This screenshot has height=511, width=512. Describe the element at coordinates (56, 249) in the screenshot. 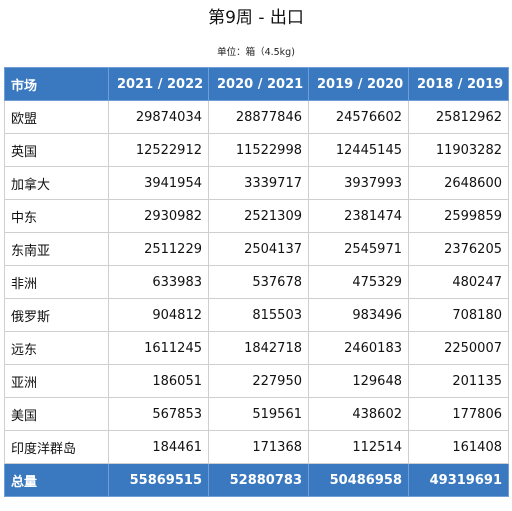

I see `market-cell: 东南亚` at that location.